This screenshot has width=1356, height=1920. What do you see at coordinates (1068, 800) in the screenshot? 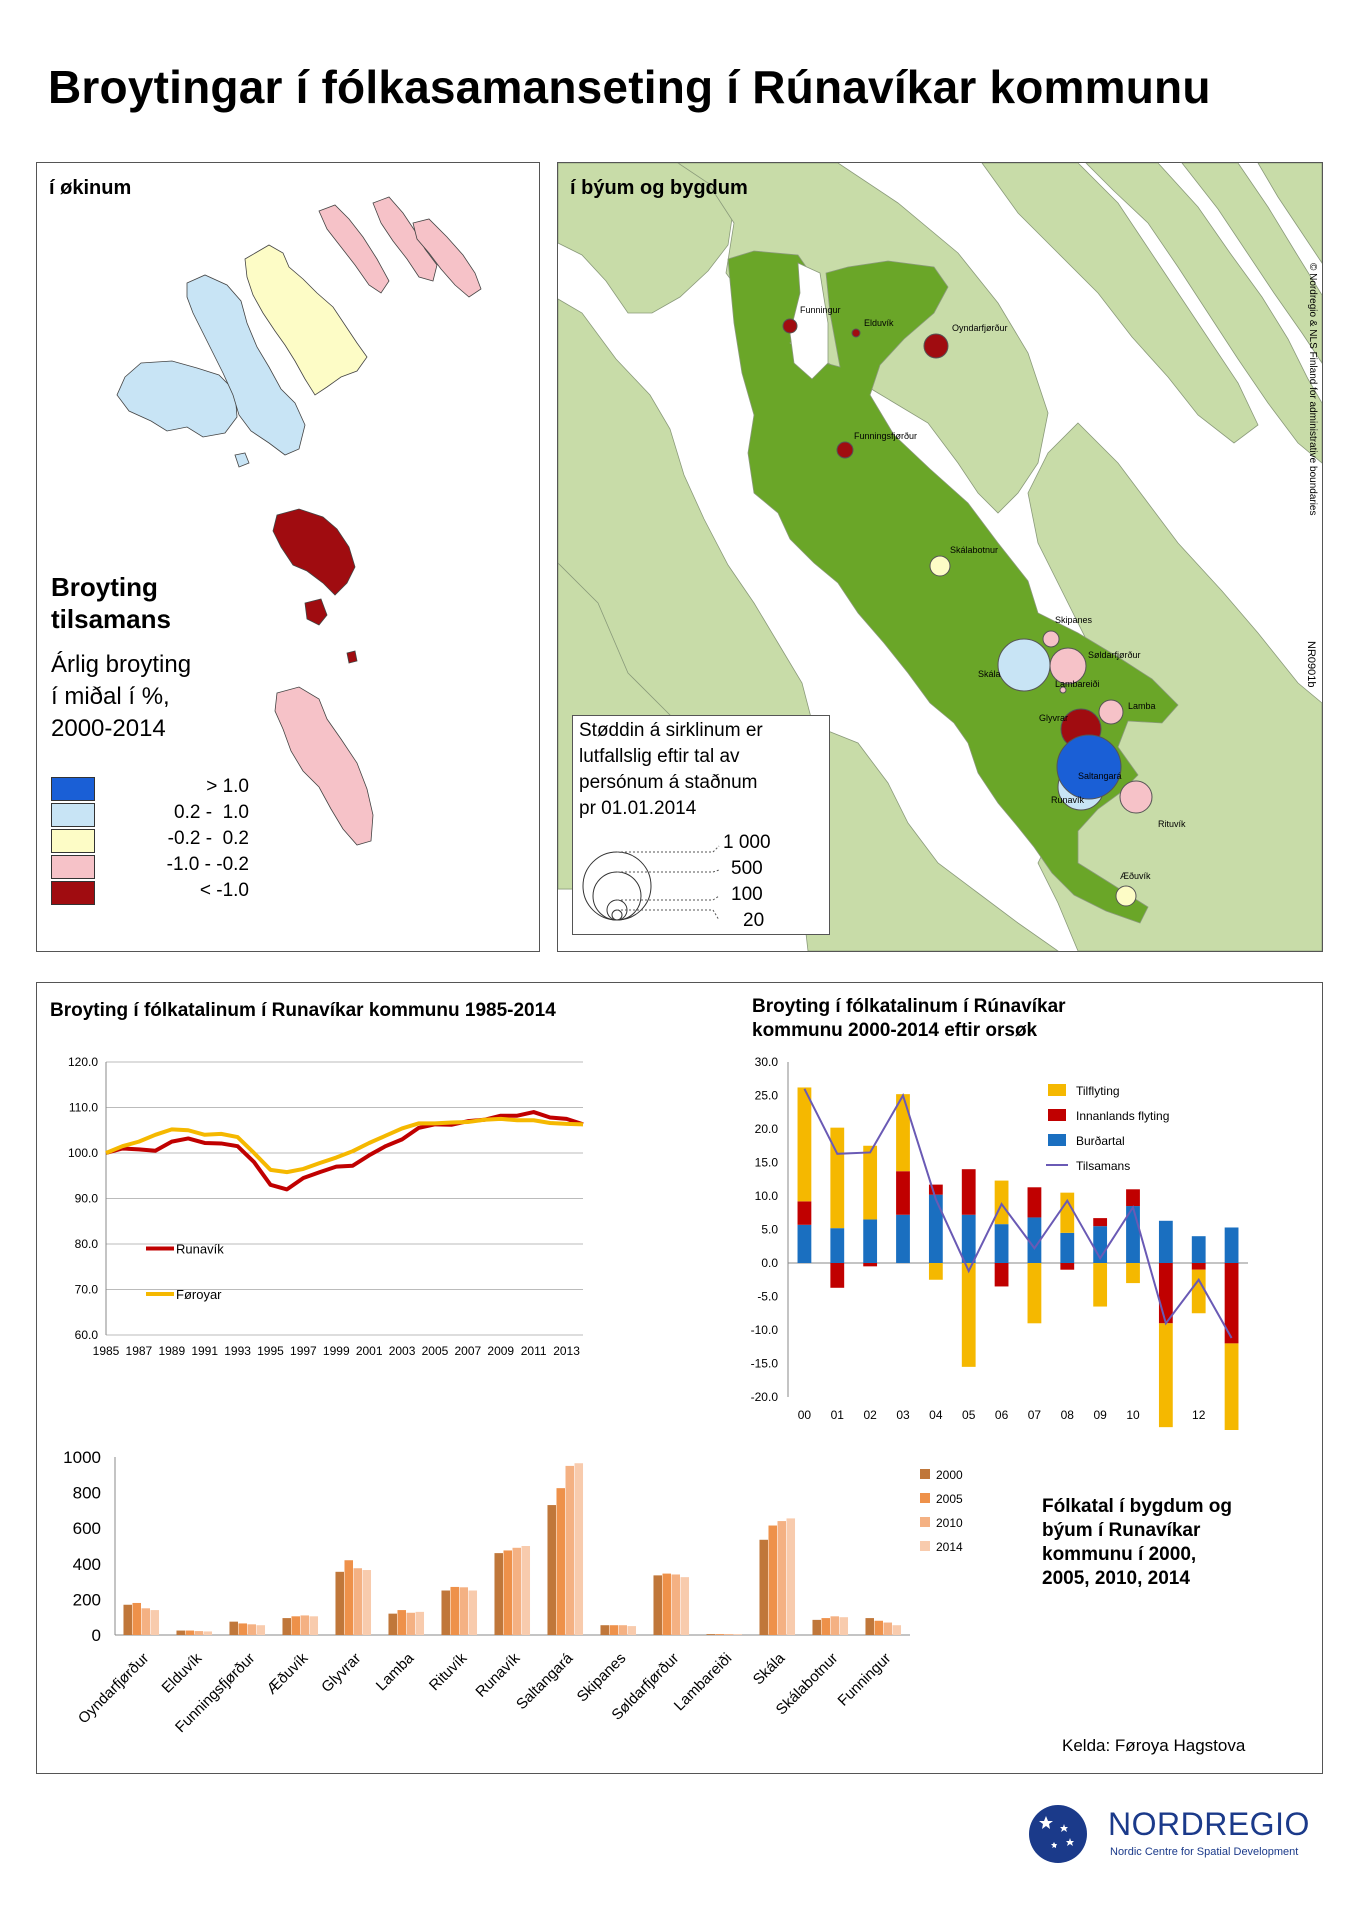
I see `label-runavik: Runavík` at bounding box center [1068, 800].